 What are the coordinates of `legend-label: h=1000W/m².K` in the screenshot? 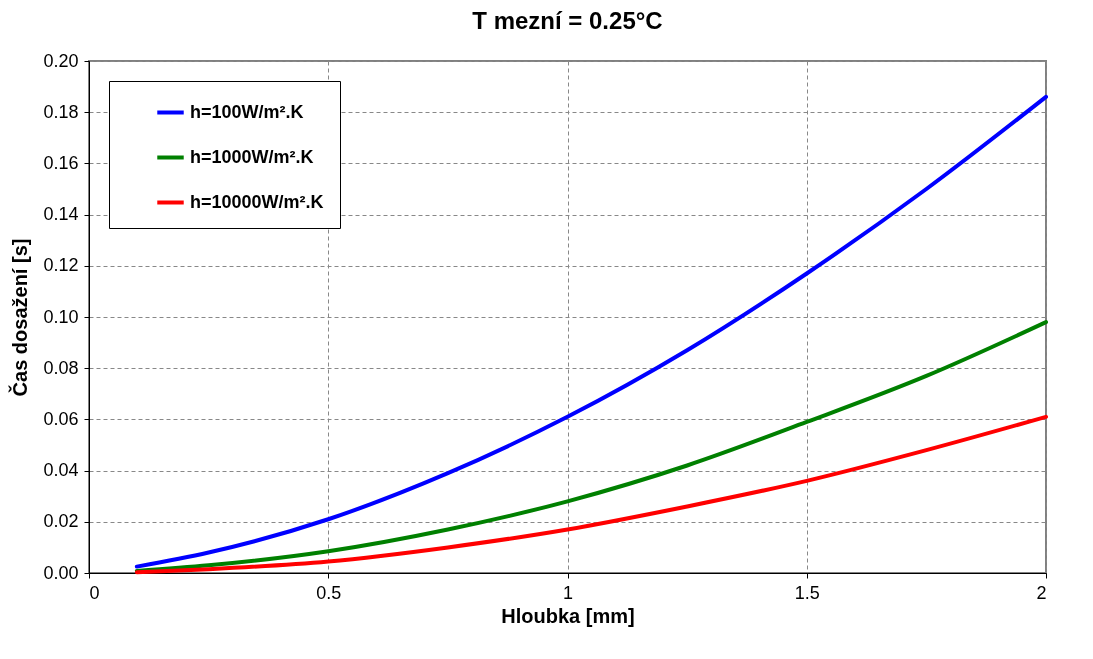 It's located at (252, 156).